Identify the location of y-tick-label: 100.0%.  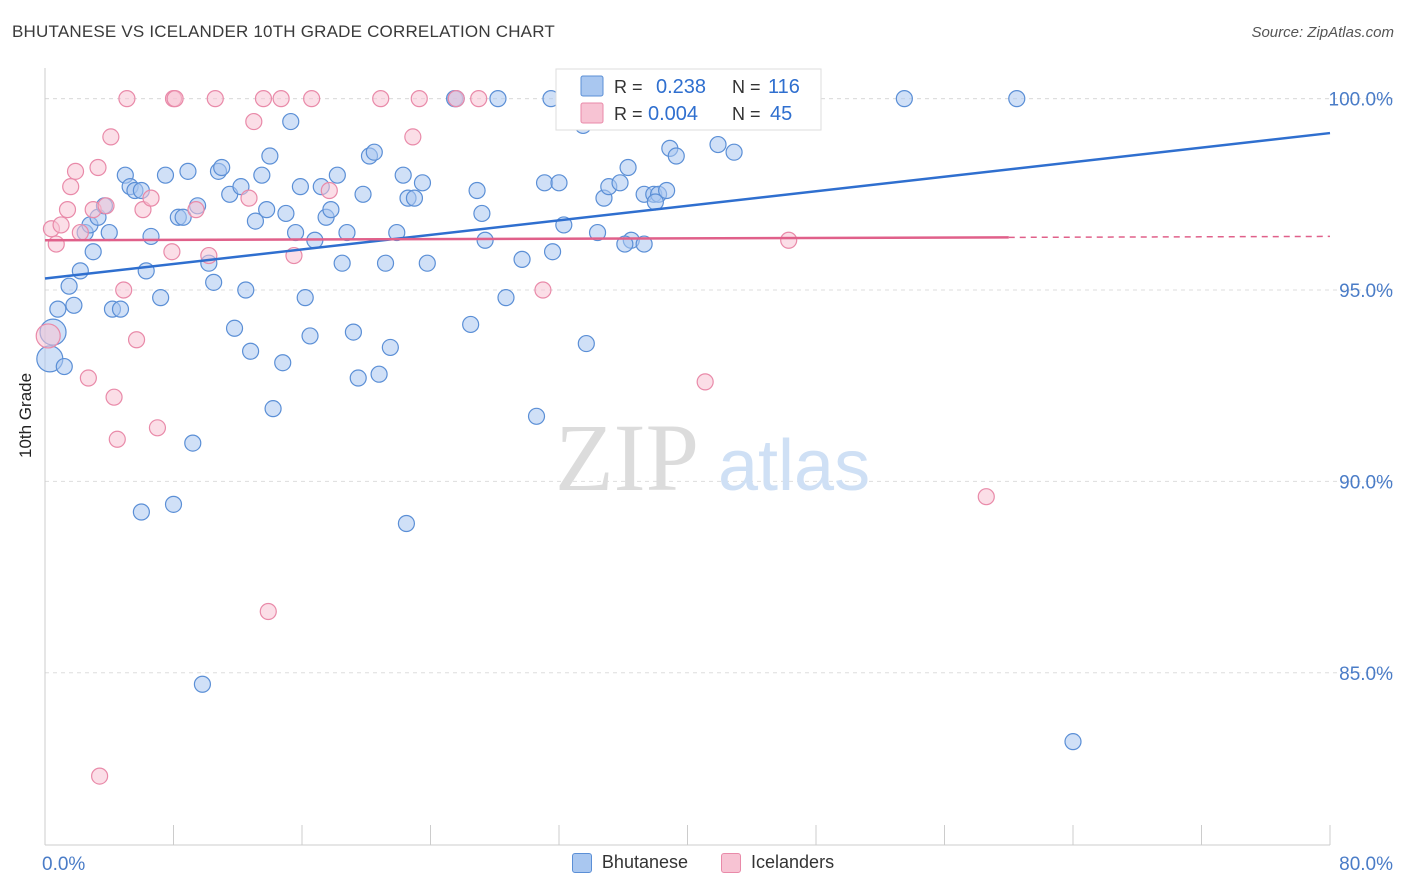
(1361, 100).